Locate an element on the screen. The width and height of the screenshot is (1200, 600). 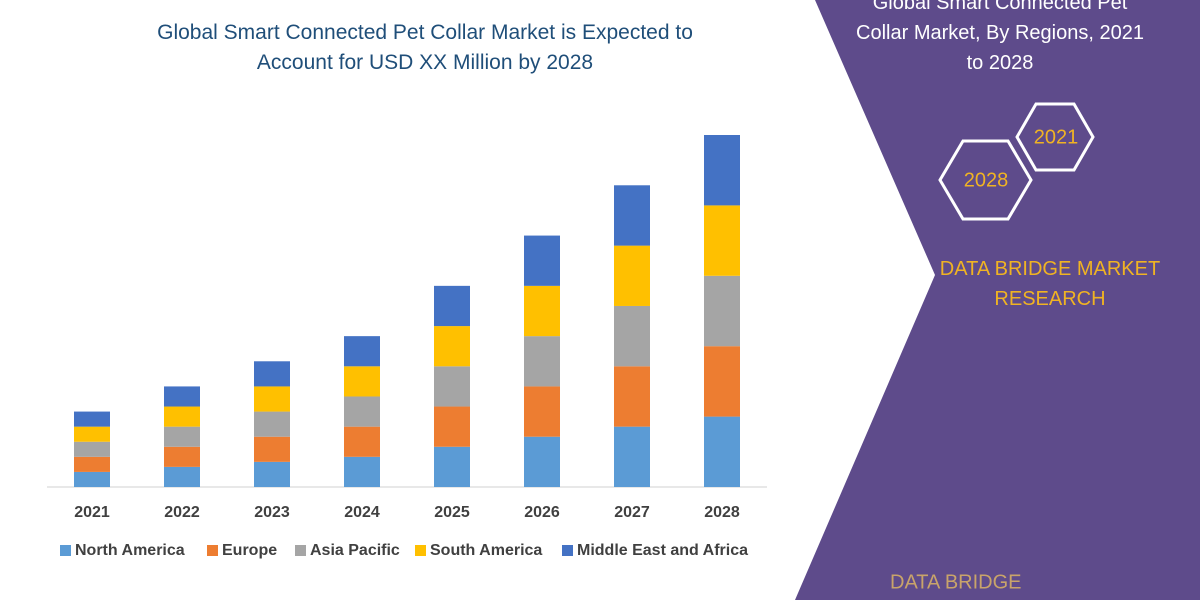
legend-label: Asia Pacific is located at coordinates (355, 550).